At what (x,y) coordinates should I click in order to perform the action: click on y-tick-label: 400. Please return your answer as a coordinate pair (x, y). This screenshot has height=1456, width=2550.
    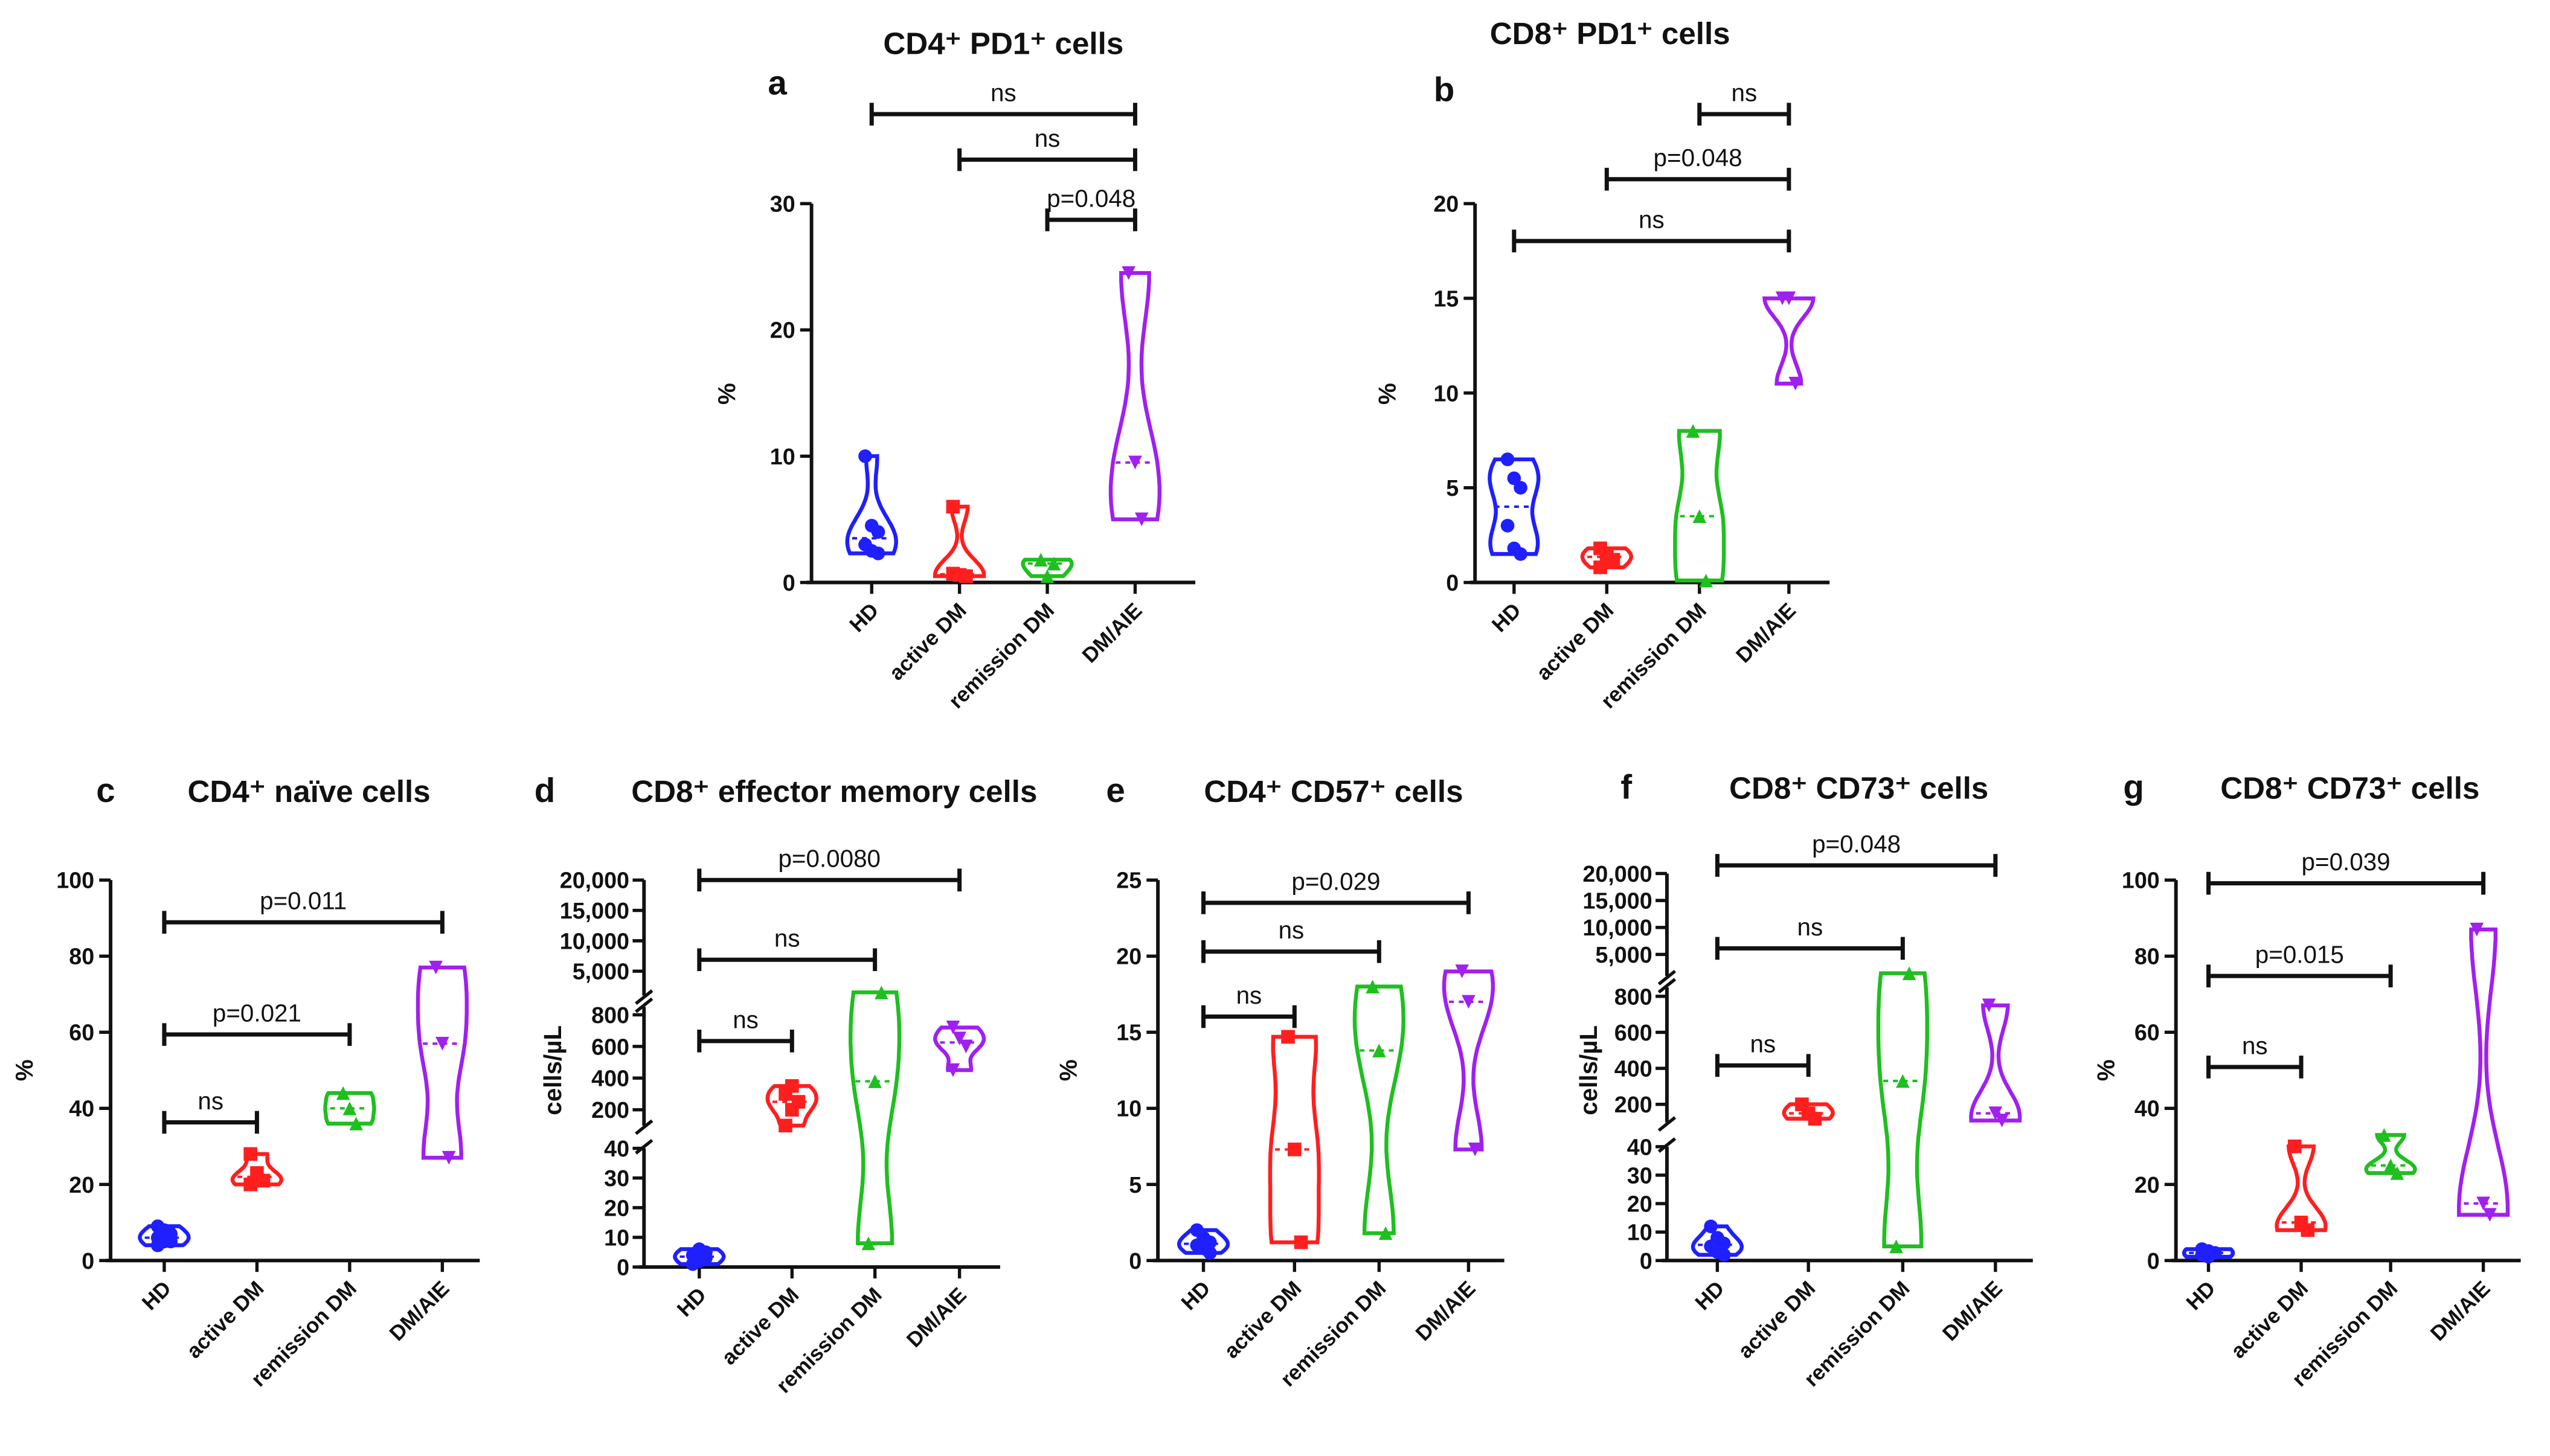
    Looking at the image, I should click on (610, 1078).